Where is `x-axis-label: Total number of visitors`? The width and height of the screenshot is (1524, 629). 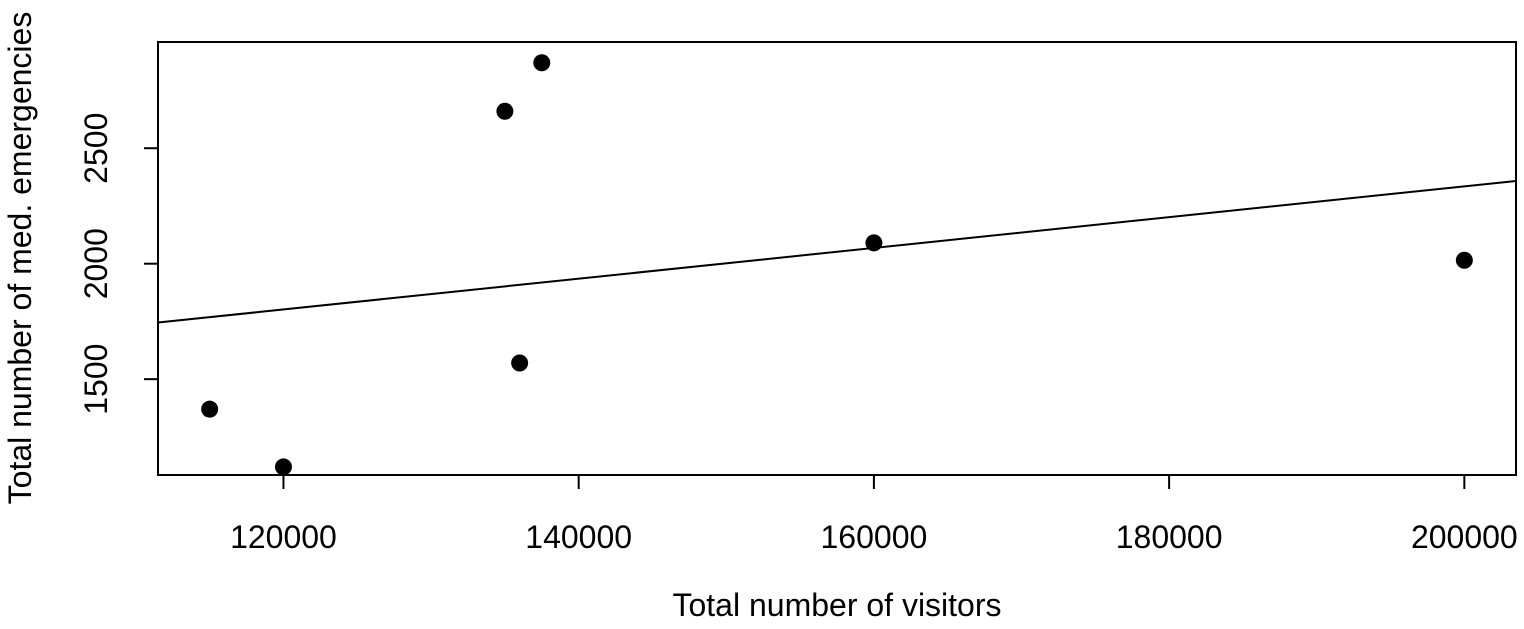 x-axis-label: Total number of visitors is located at coordinates (836, 605).